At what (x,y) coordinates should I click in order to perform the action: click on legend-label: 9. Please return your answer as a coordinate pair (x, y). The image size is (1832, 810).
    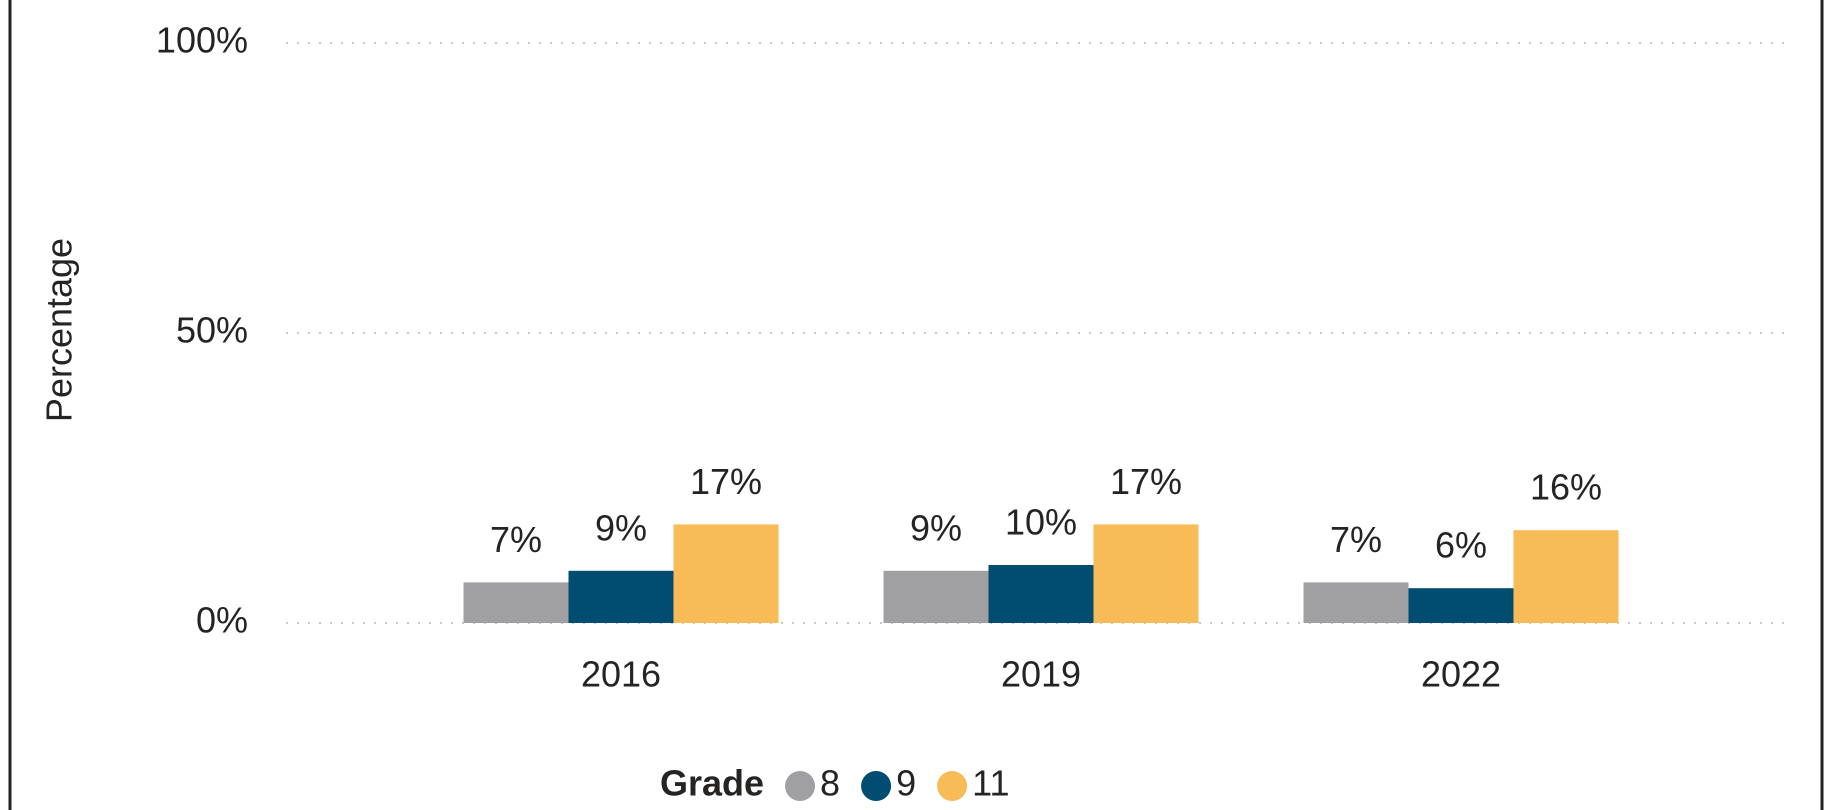
    Looking at the image, I should click on (906, 783).